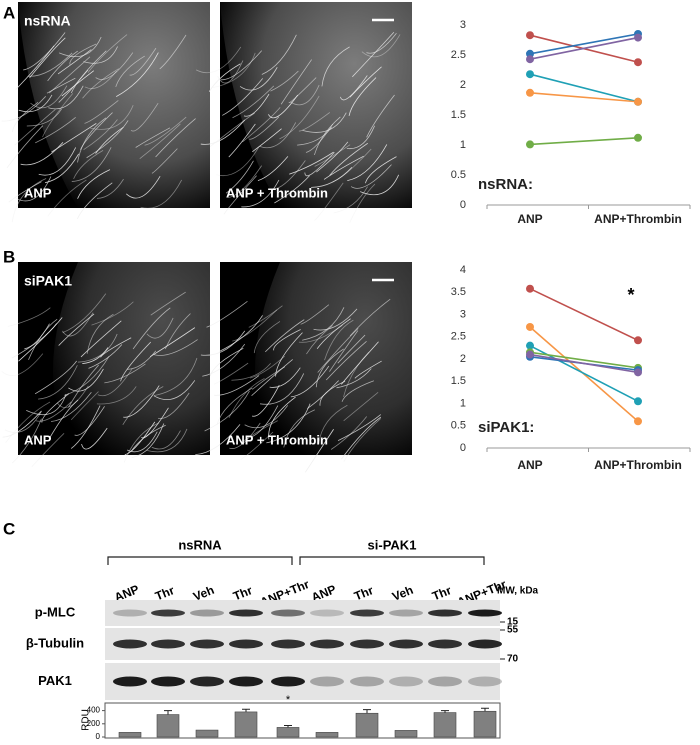 Image resolution: width=700 pixels, height=745 pixels. I want to click on image-caption: ANP + Thrombin, so click(277, 439).